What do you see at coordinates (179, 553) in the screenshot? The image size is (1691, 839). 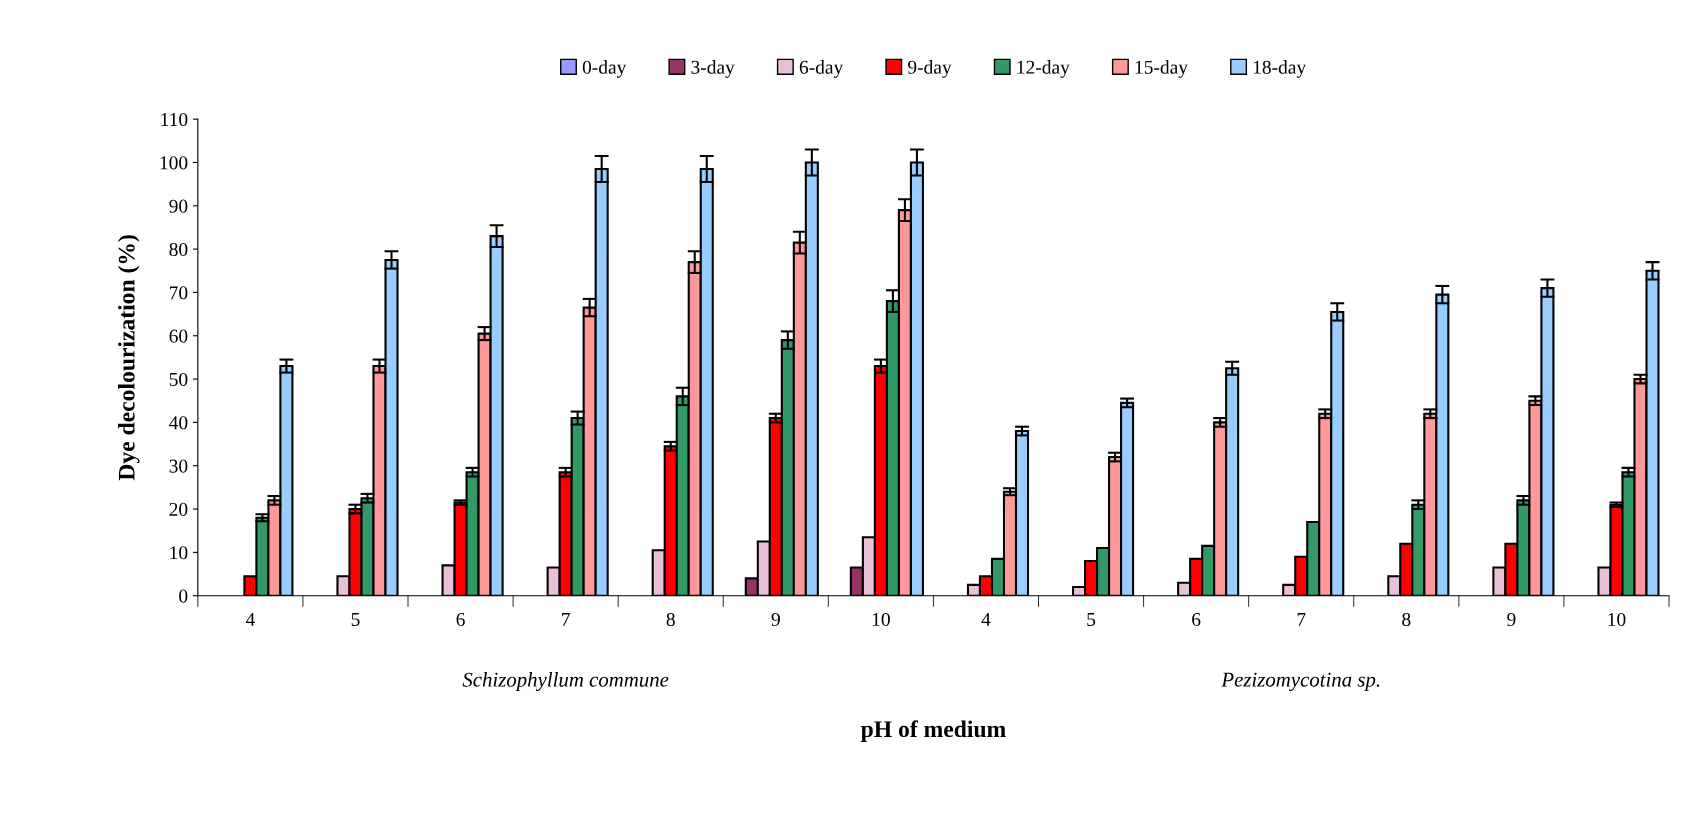 I see `y-tick-label: 10` at bounding box center [179, 553].